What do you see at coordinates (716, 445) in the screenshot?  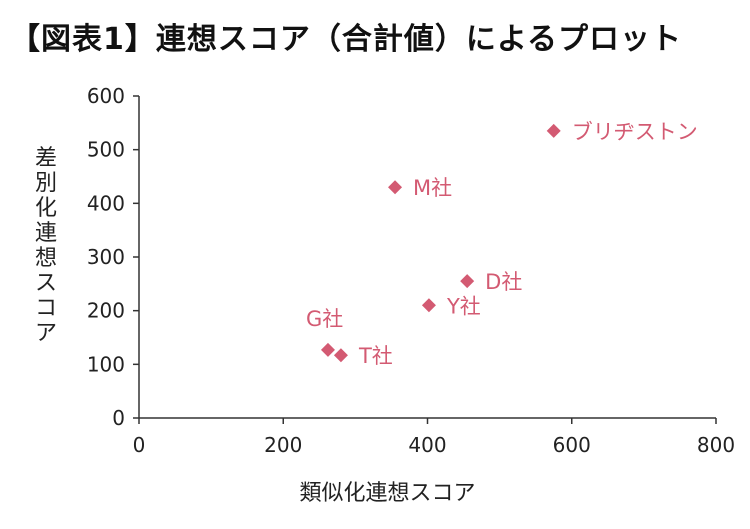 I see `x-tick-label: 800` at bounding box center [716, 445].